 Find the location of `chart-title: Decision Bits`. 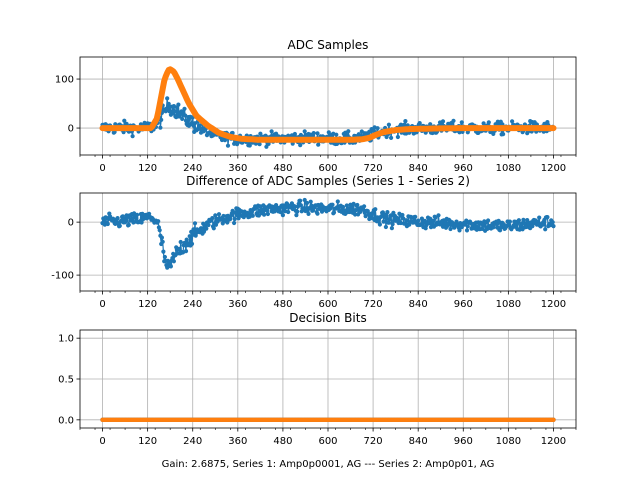

chart-title: Decision Bits is located at coordinates (327, 318).